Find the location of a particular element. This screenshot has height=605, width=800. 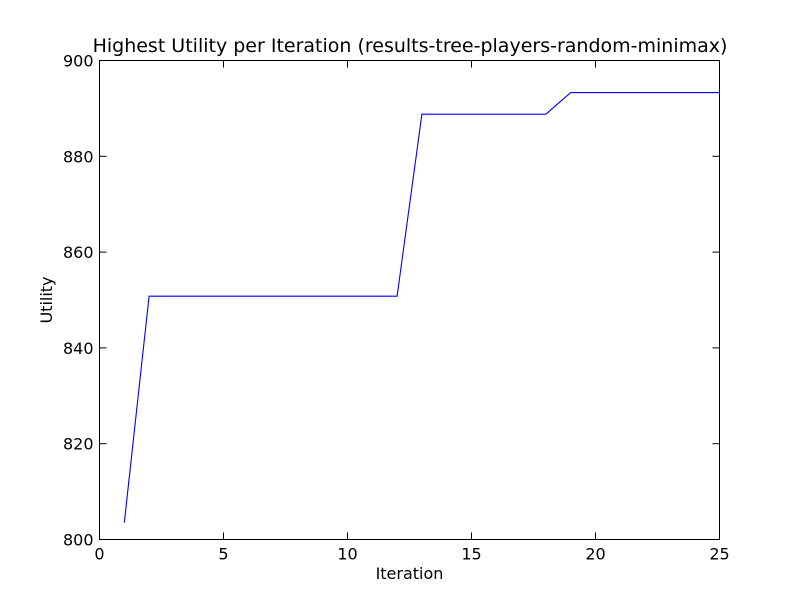

y-tick-label: 860 is located at coordinates (78, 252).